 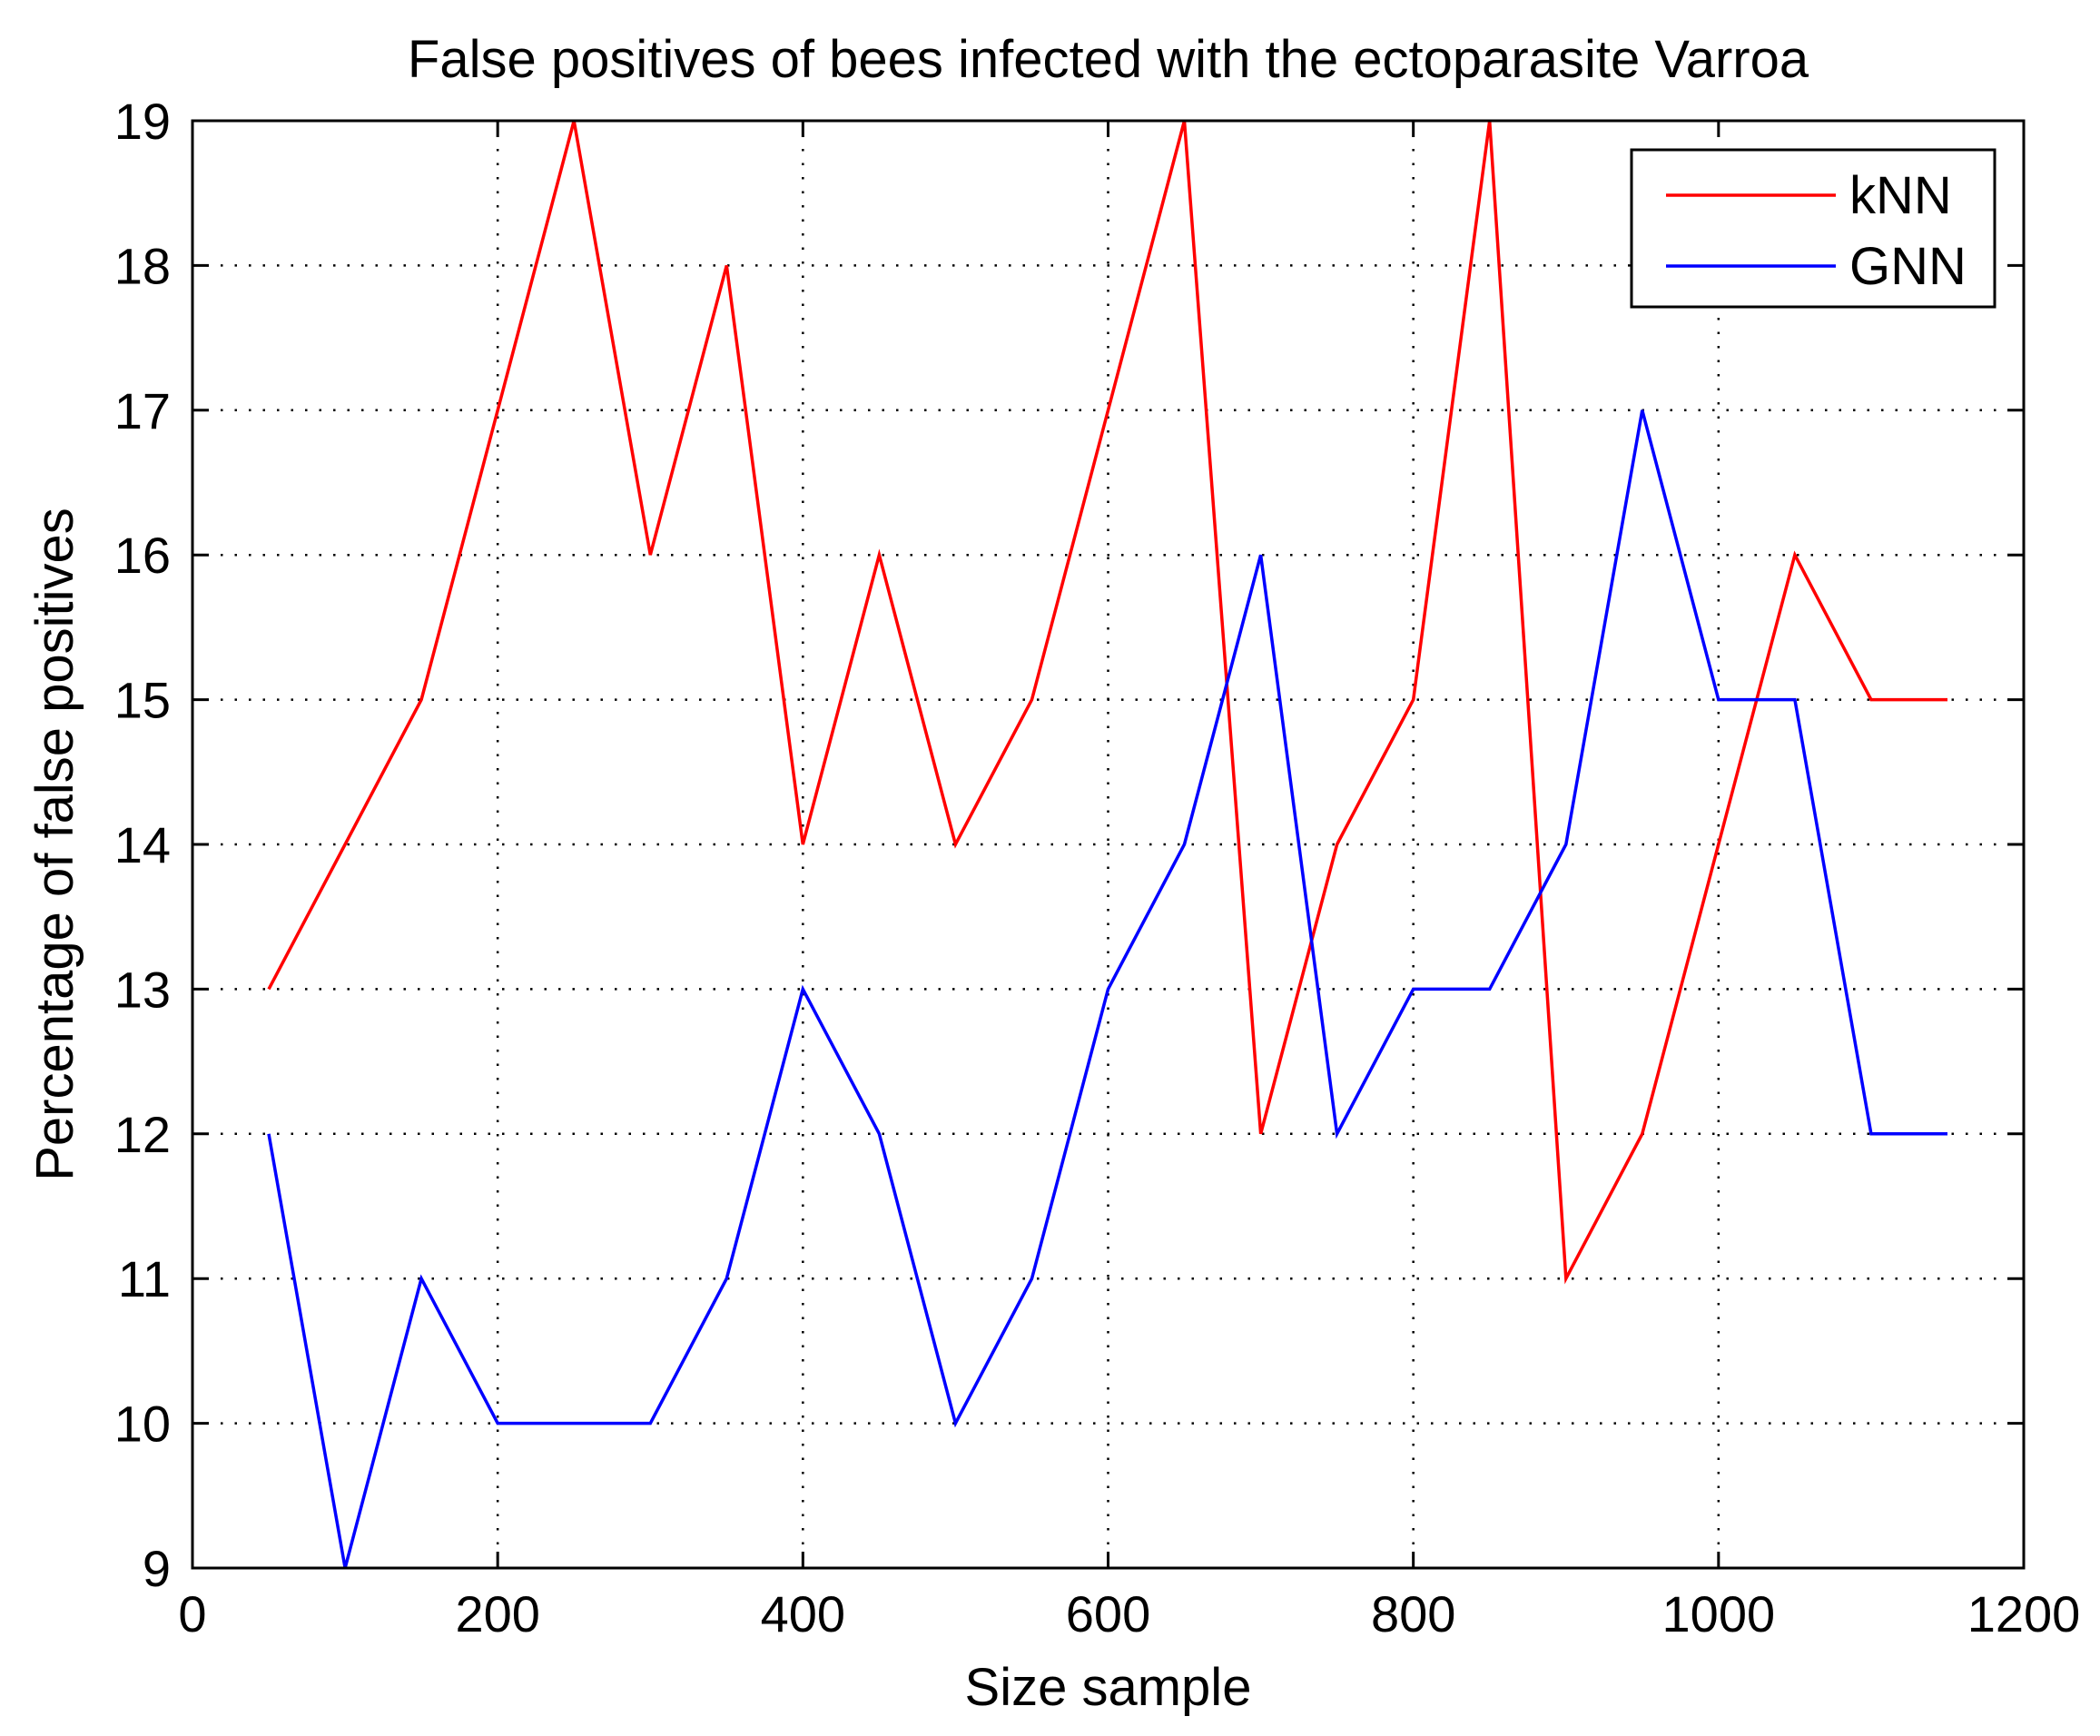 What do you see at coordinates (1108, 1613) in the screenshot?
I see `x-tick-label: 600` at bounding box center [1108, 1613].